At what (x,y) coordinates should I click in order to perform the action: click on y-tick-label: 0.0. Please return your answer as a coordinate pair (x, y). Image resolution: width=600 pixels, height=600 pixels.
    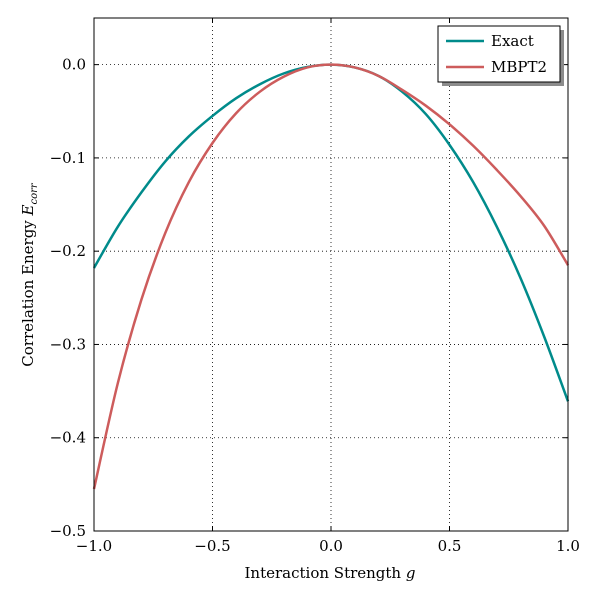
    Looking at the image, I should click on (74, 65).